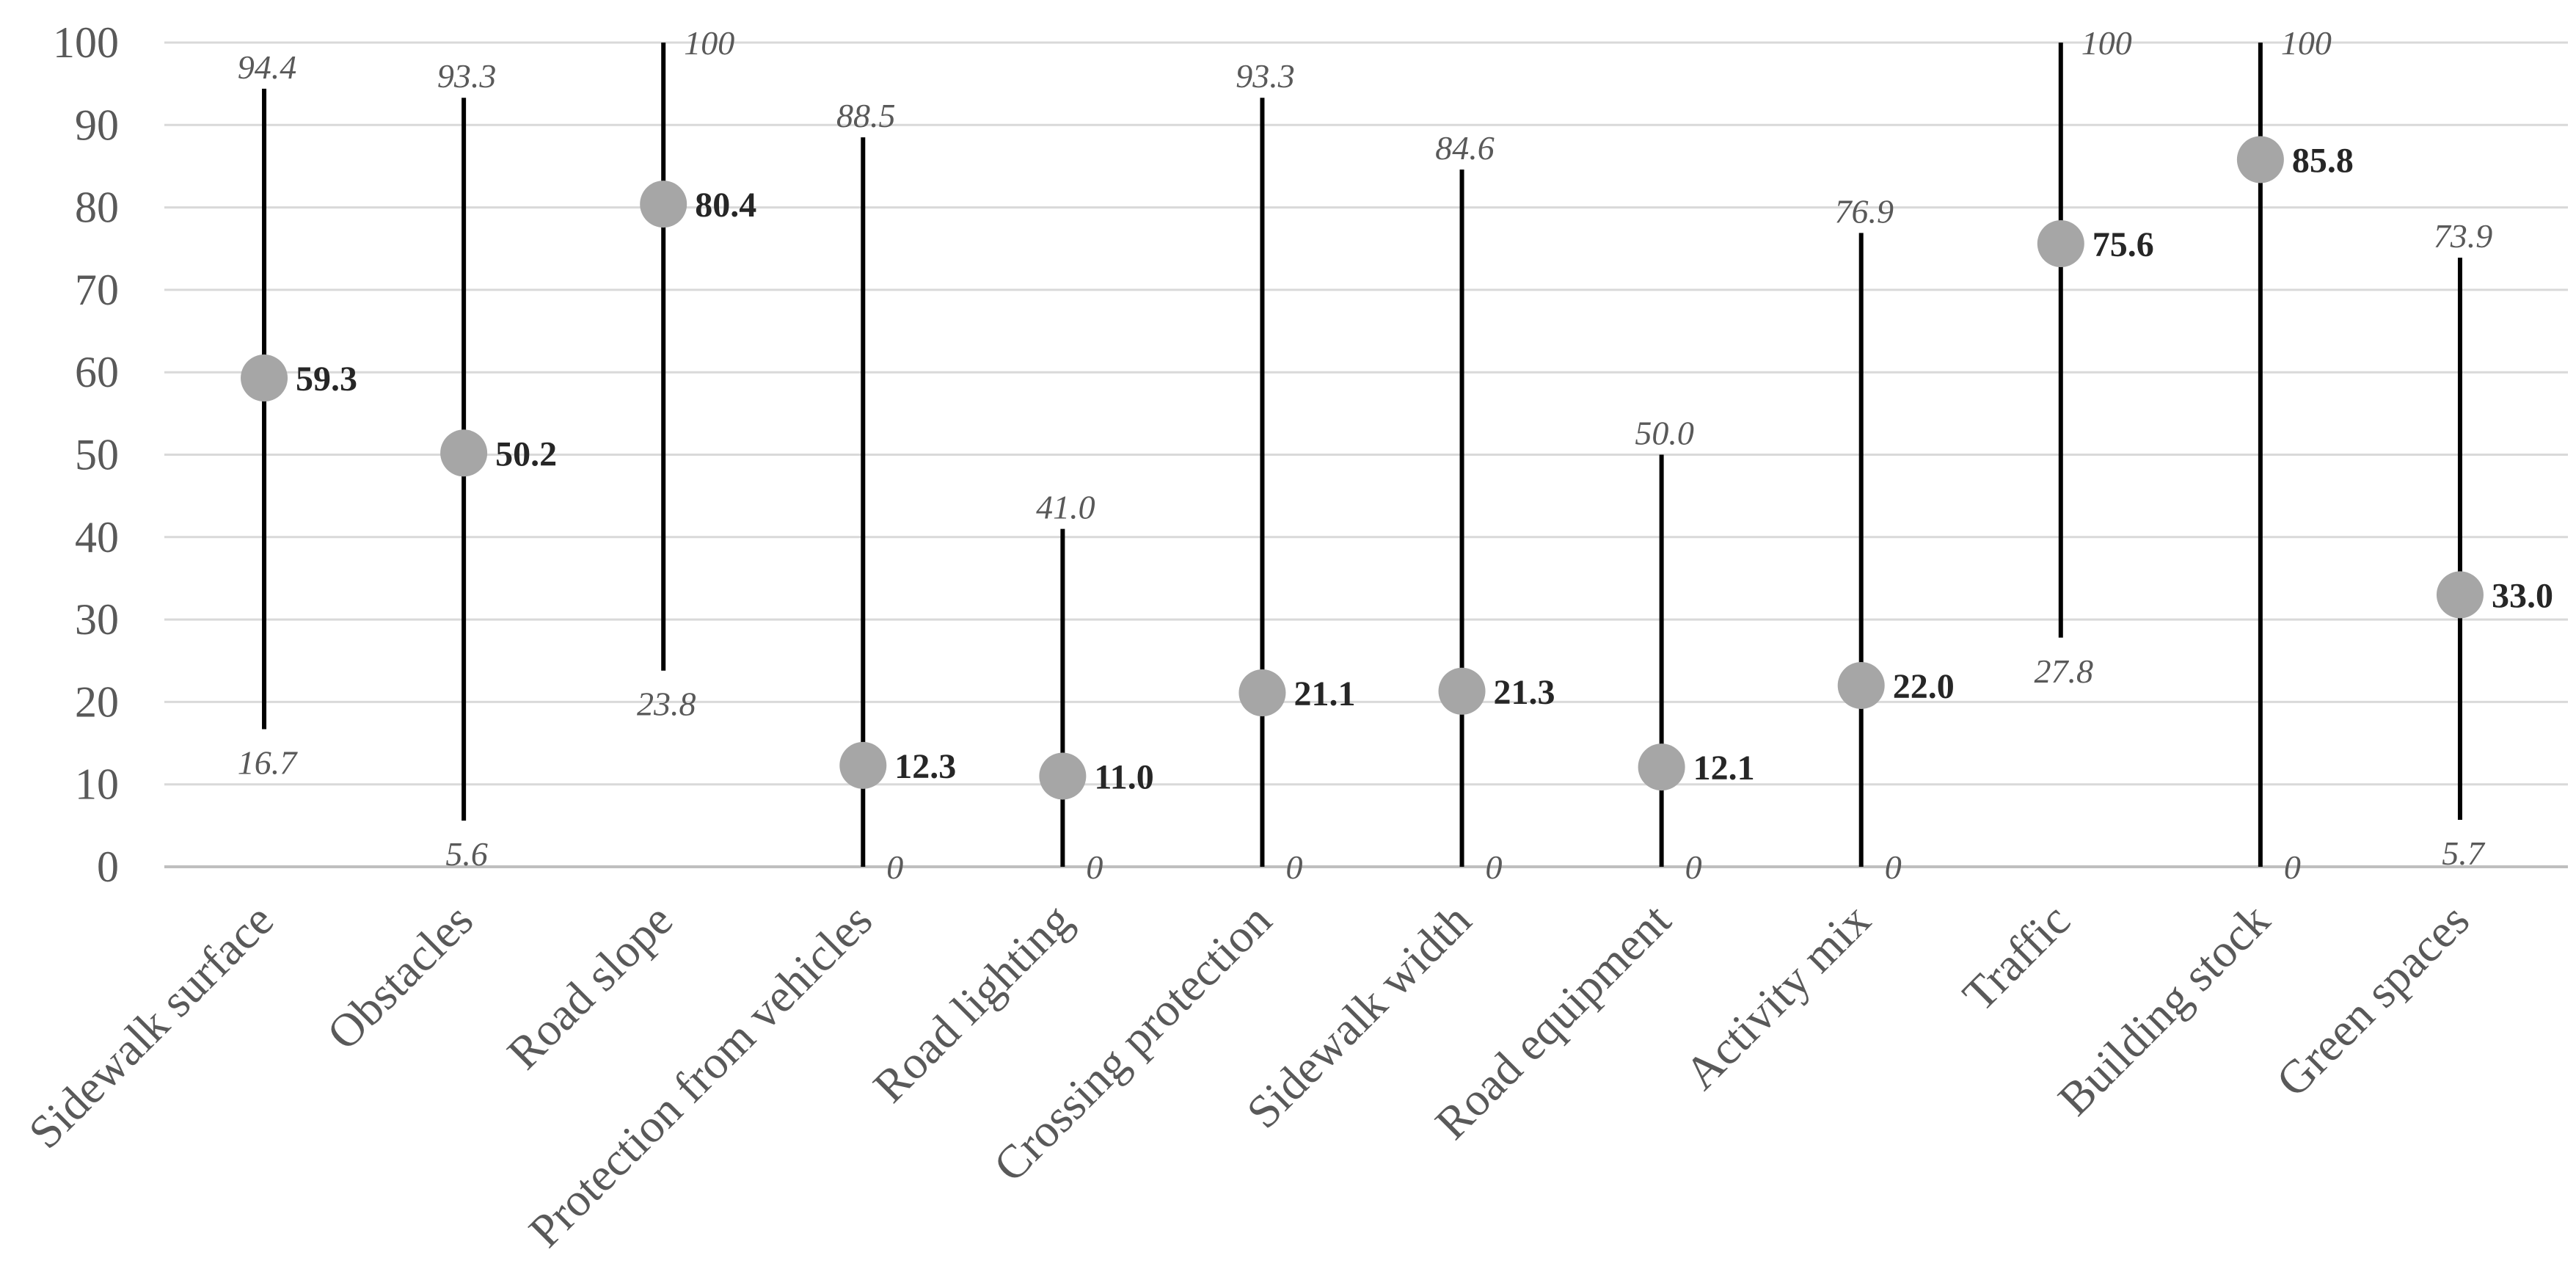  What do you see at coordinates (725, 206) in the screenshot?
I see `value-label: 80.4` at bounding box center [725, 206].